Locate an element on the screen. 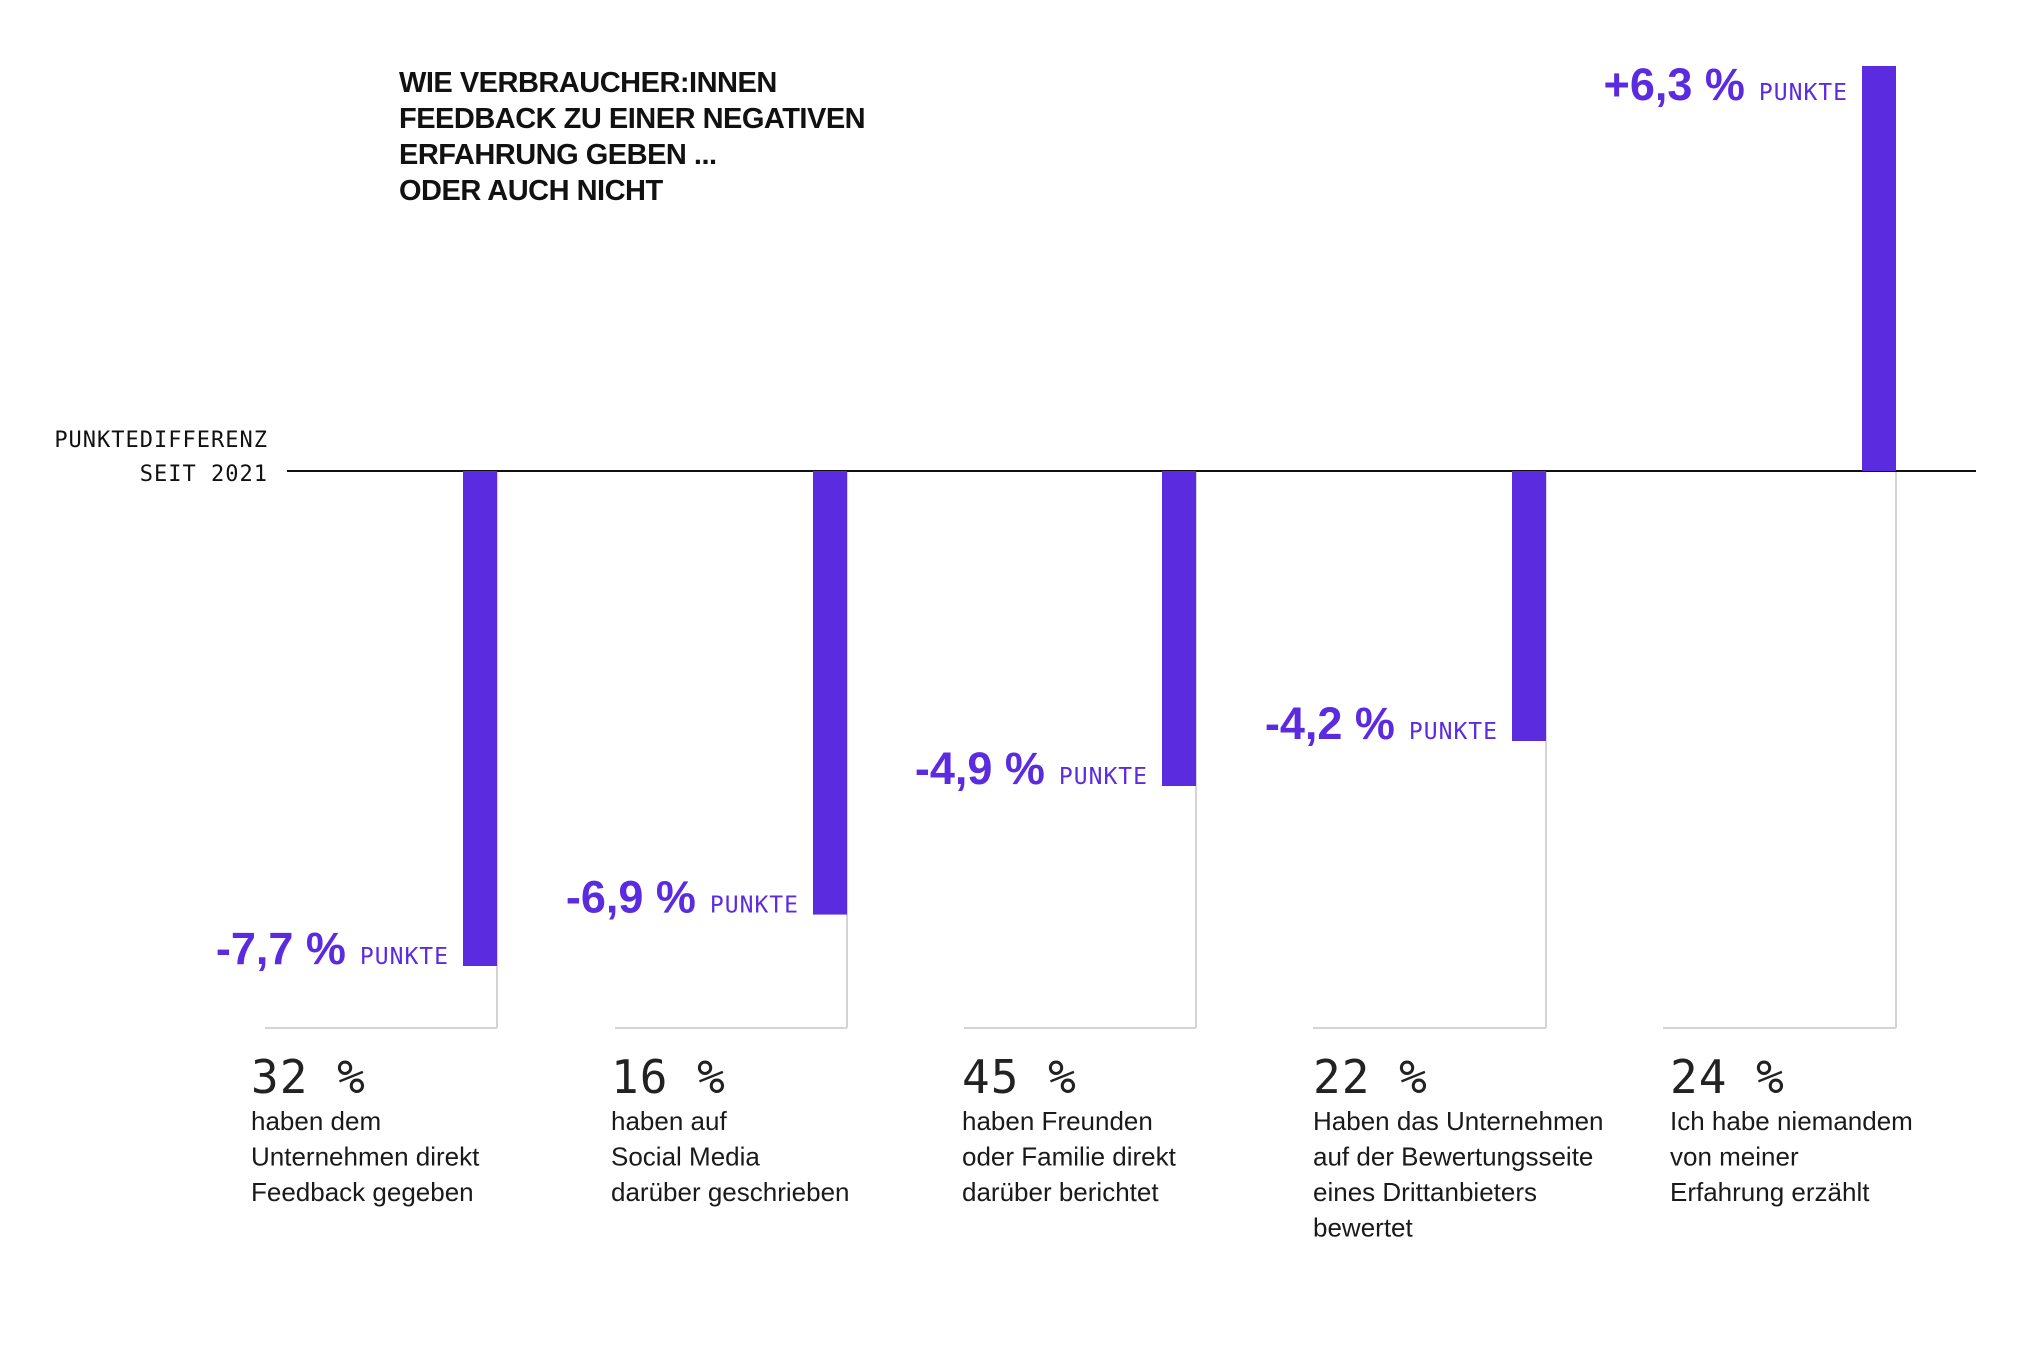 This screenshot has width=2028, height=1354. category-label-line: haben dem is located at coordinates (316, 1121).